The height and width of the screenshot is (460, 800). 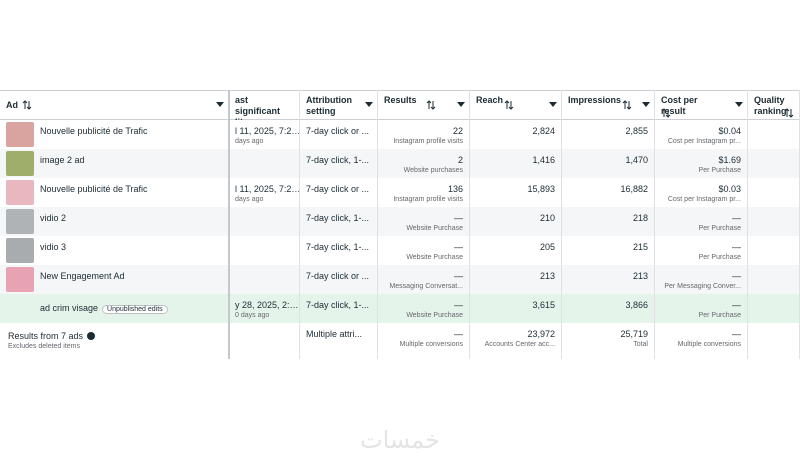 I want to click on cell-value: 205, so click(x=547, y=247).